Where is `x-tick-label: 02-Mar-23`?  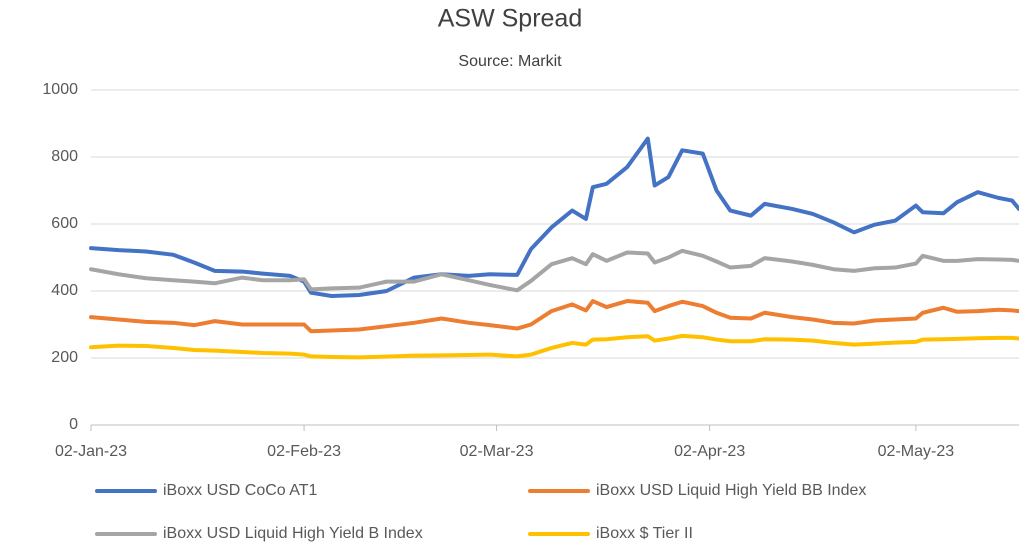
x-tick-label: 02-Mar-23 is located at coordinates (497, 451).